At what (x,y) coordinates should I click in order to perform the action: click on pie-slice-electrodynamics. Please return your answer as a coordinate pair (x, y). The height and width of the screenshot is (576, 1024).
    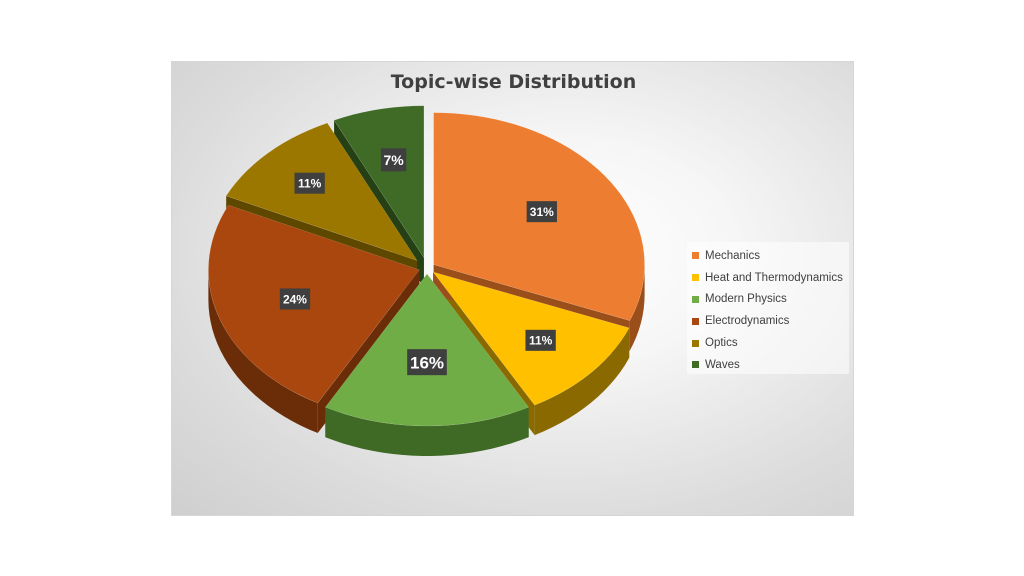
    Looking at the image, I should click on (314, 304).